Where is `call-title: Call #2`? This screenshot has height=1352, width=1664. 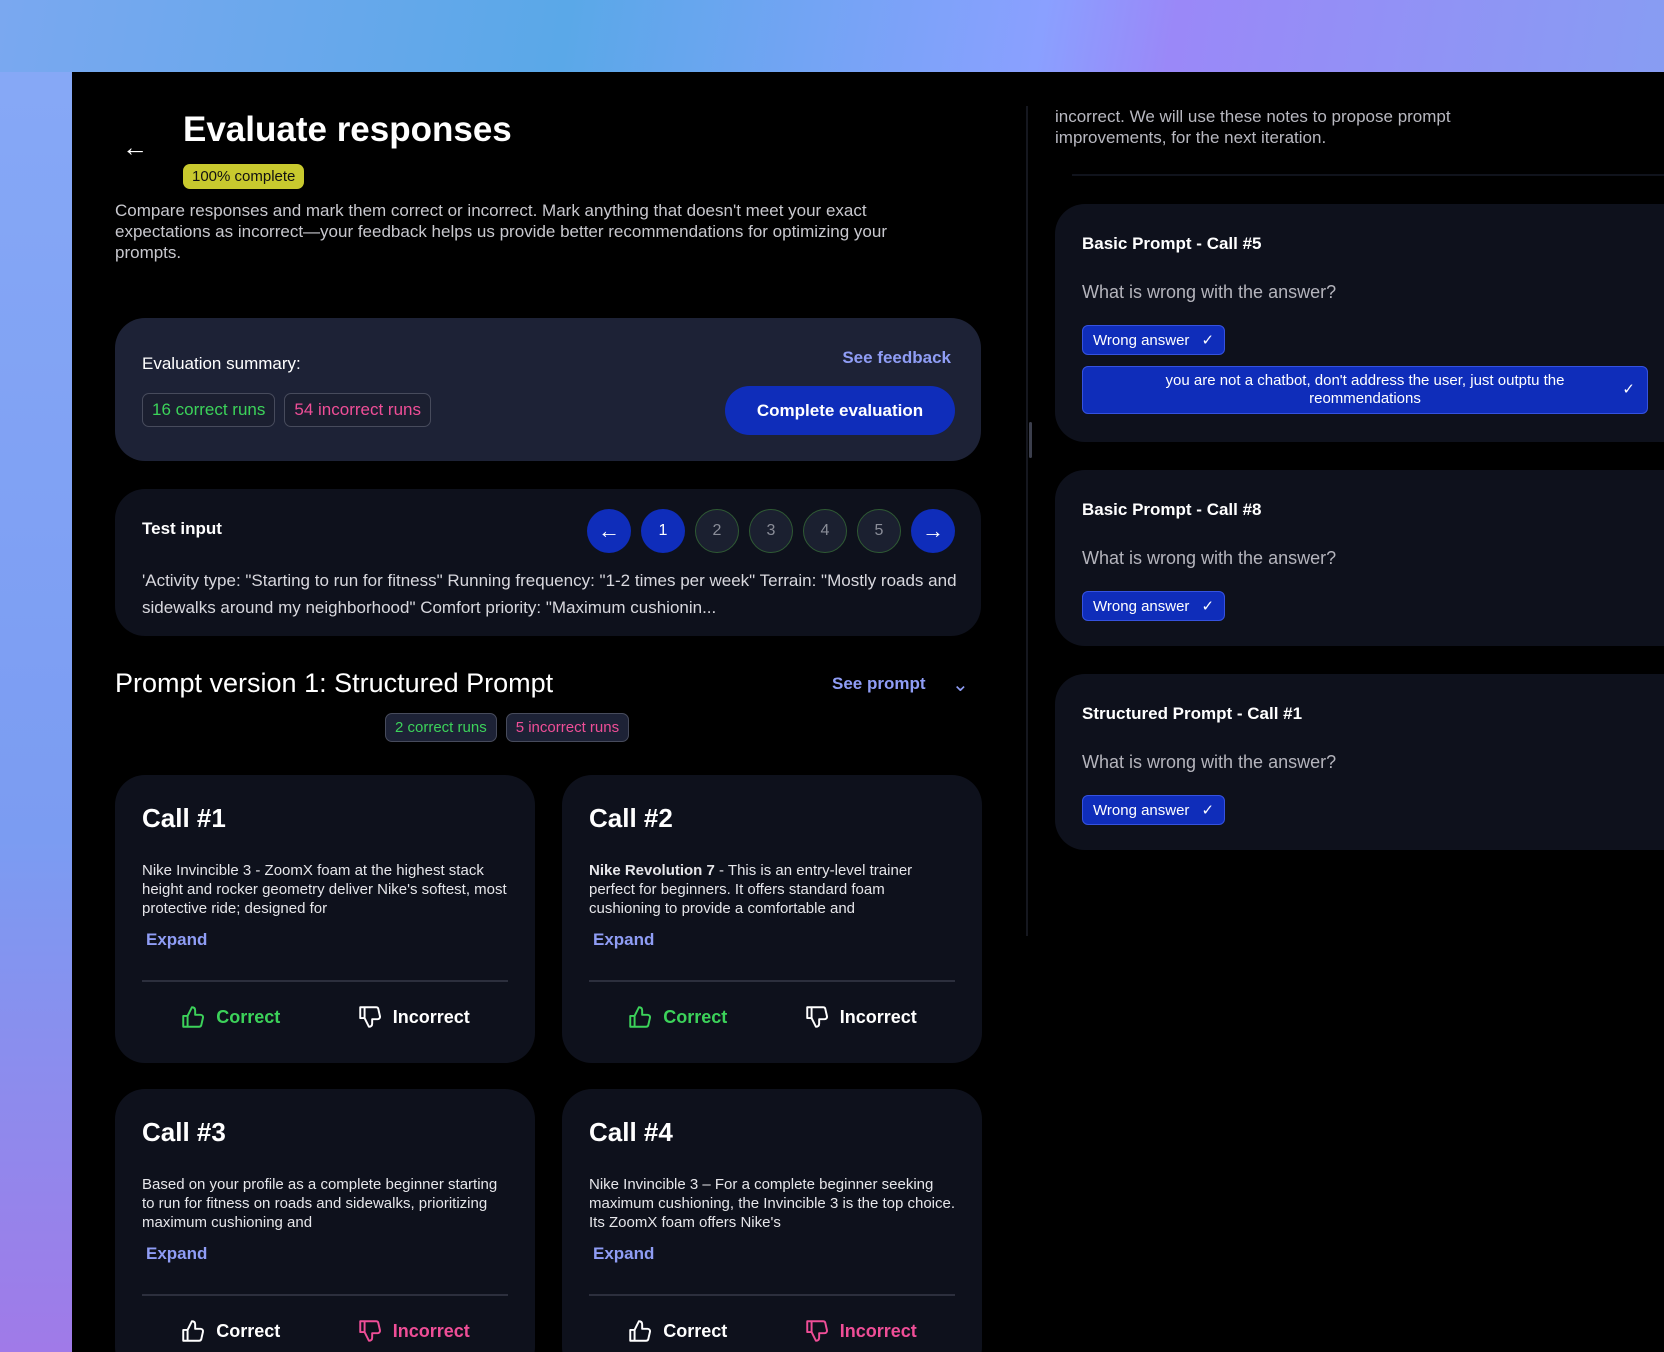 call-title: Call #2 is located at coordinates (631, 818).